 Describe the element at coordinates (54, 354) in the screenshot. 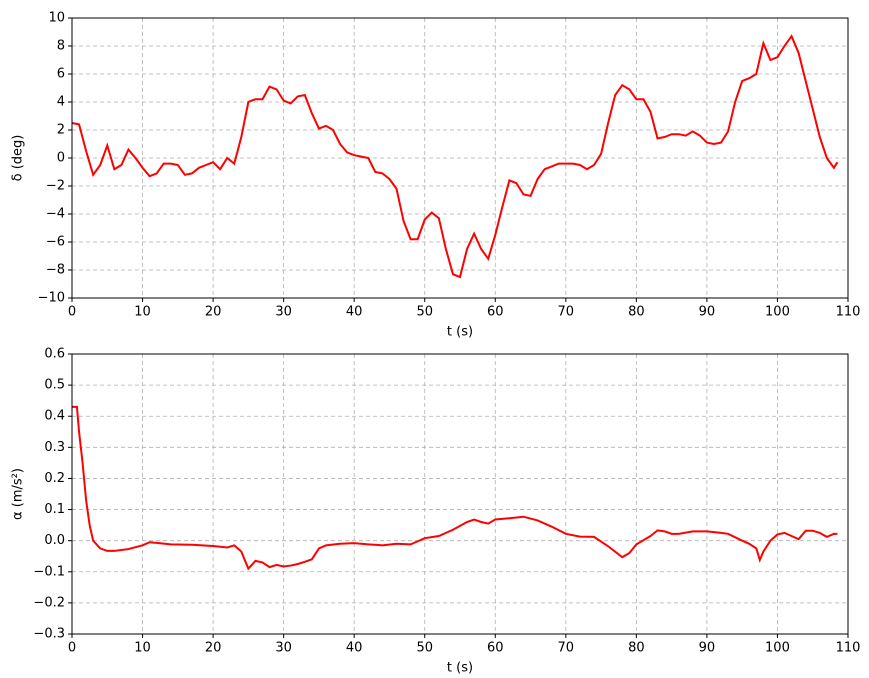

I see `y-tick-label: 0.6` at that location.